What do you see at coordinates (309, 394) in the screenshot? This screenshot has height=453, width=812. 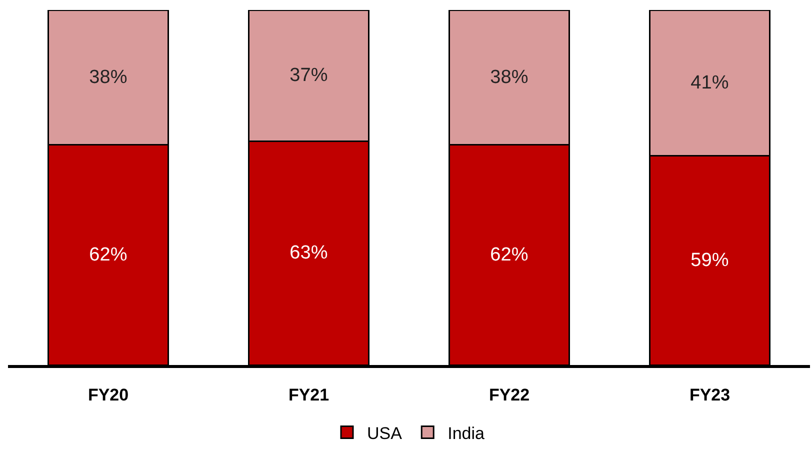 I see `x-tick-label: FY21` at bounding box center [309, 394].